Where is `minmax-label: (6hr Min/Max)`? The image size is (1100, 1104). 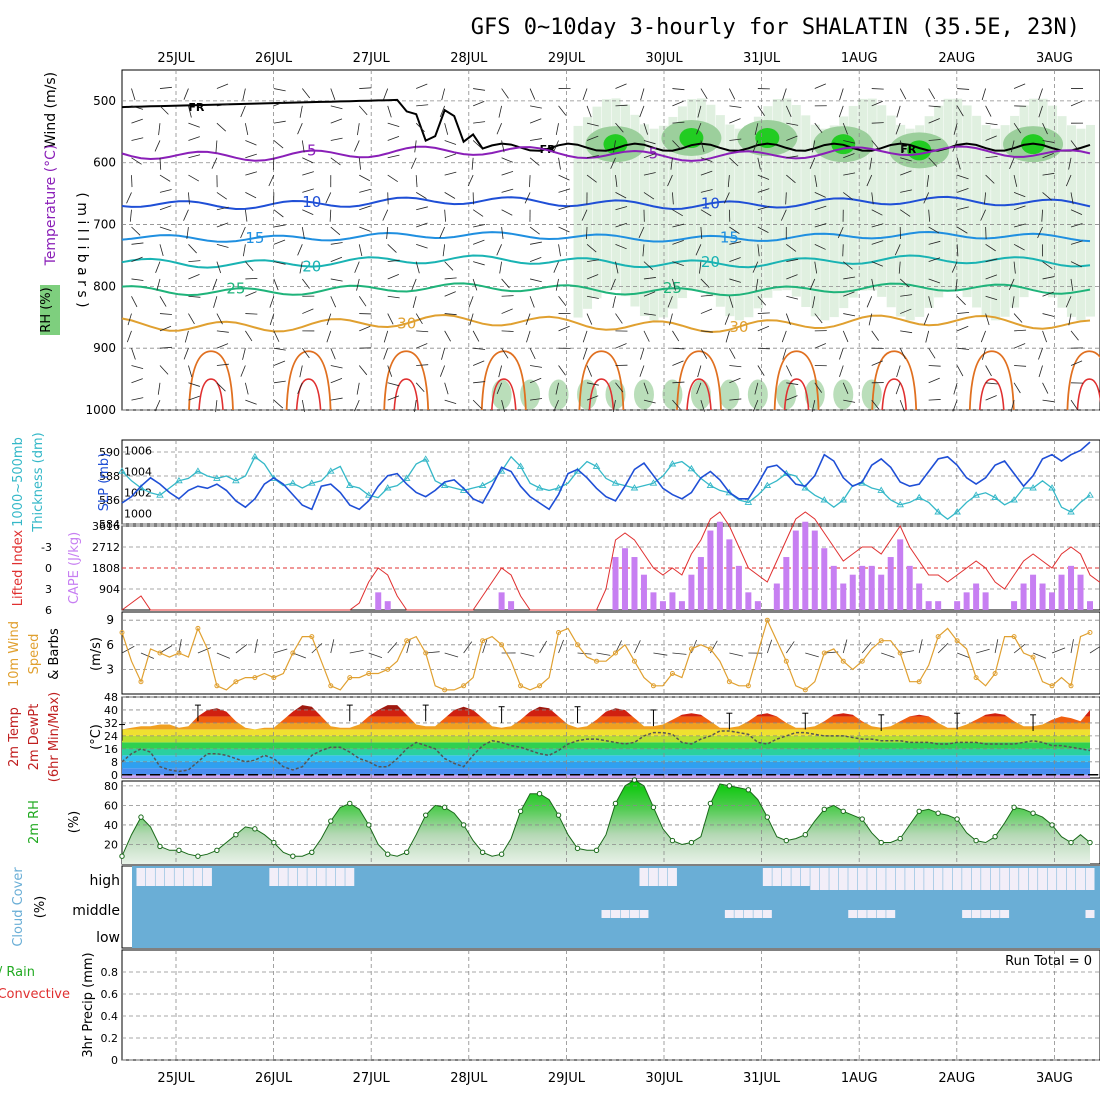 minmax-label: (6hr Min/Max) is located at coordinates (54, 737).